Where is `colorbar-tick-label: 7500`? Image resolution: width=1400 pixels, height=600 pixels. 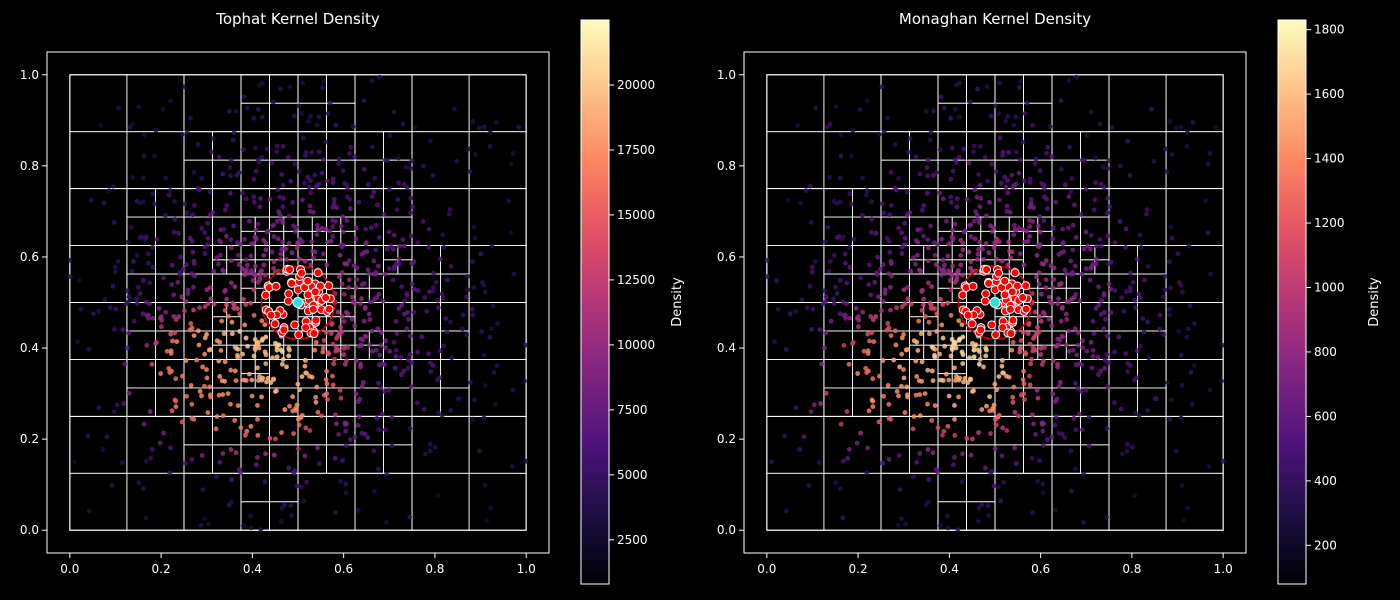
colorbar-tick-label: 7500 is located at coordinates (632, 410).